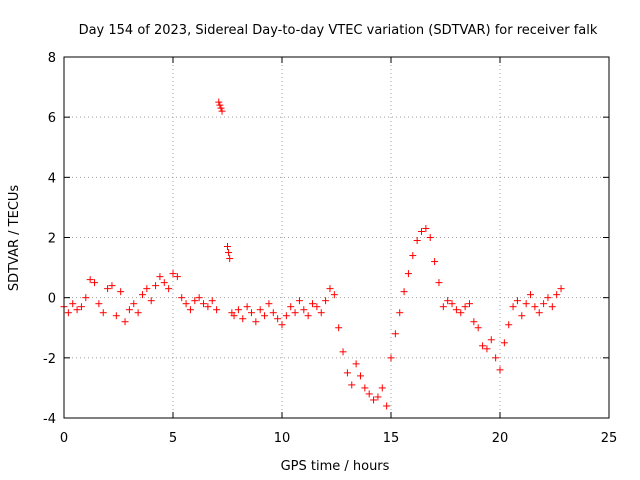 The image size is (640, 480). I want to click on x-tick-label: 15, so click(391, 438).